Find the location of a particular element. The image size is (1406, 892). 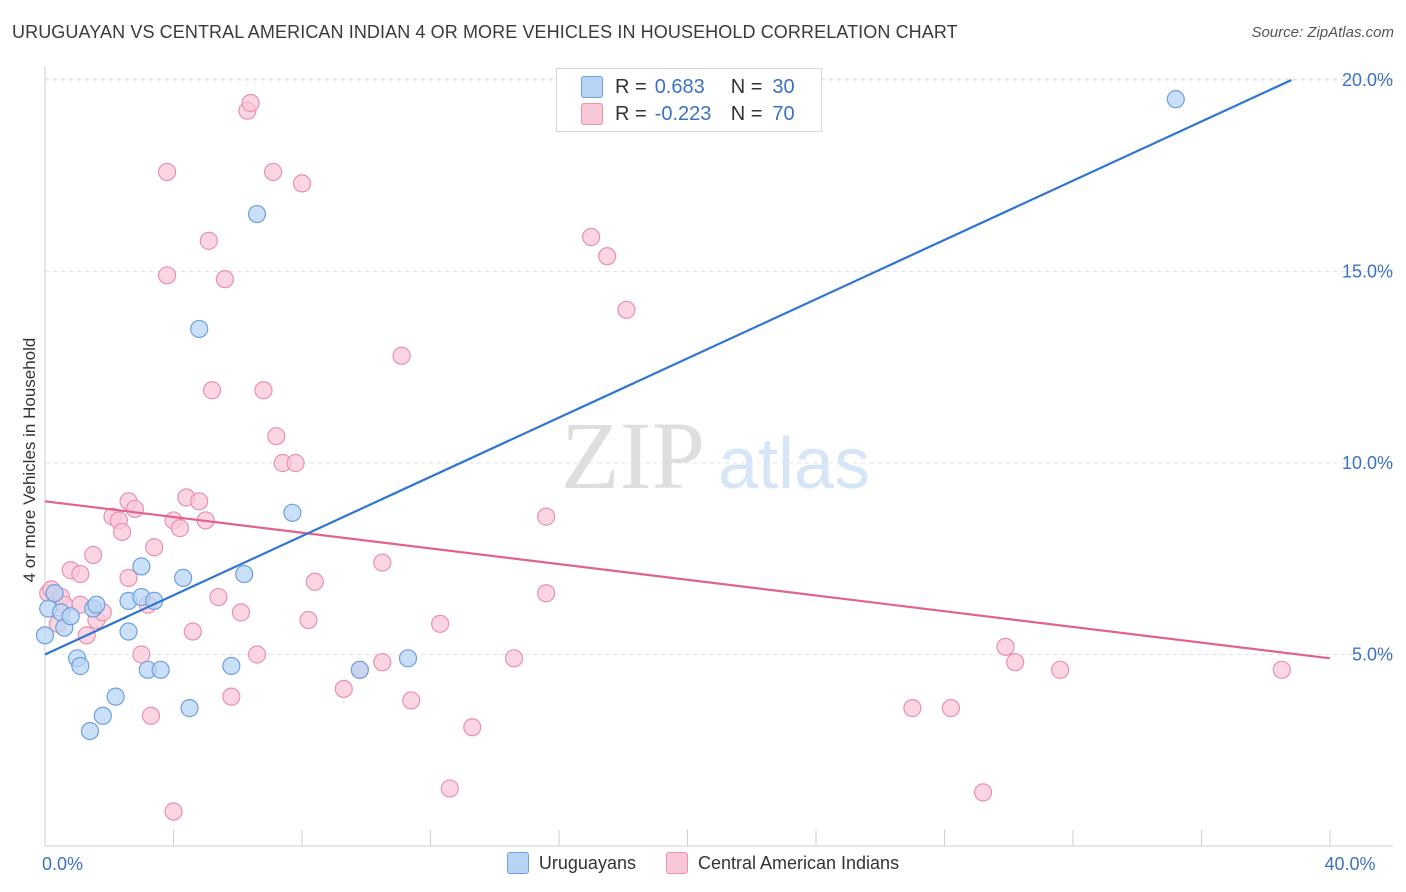

legend-n-value: 70 is located at coordinates (783, 113).